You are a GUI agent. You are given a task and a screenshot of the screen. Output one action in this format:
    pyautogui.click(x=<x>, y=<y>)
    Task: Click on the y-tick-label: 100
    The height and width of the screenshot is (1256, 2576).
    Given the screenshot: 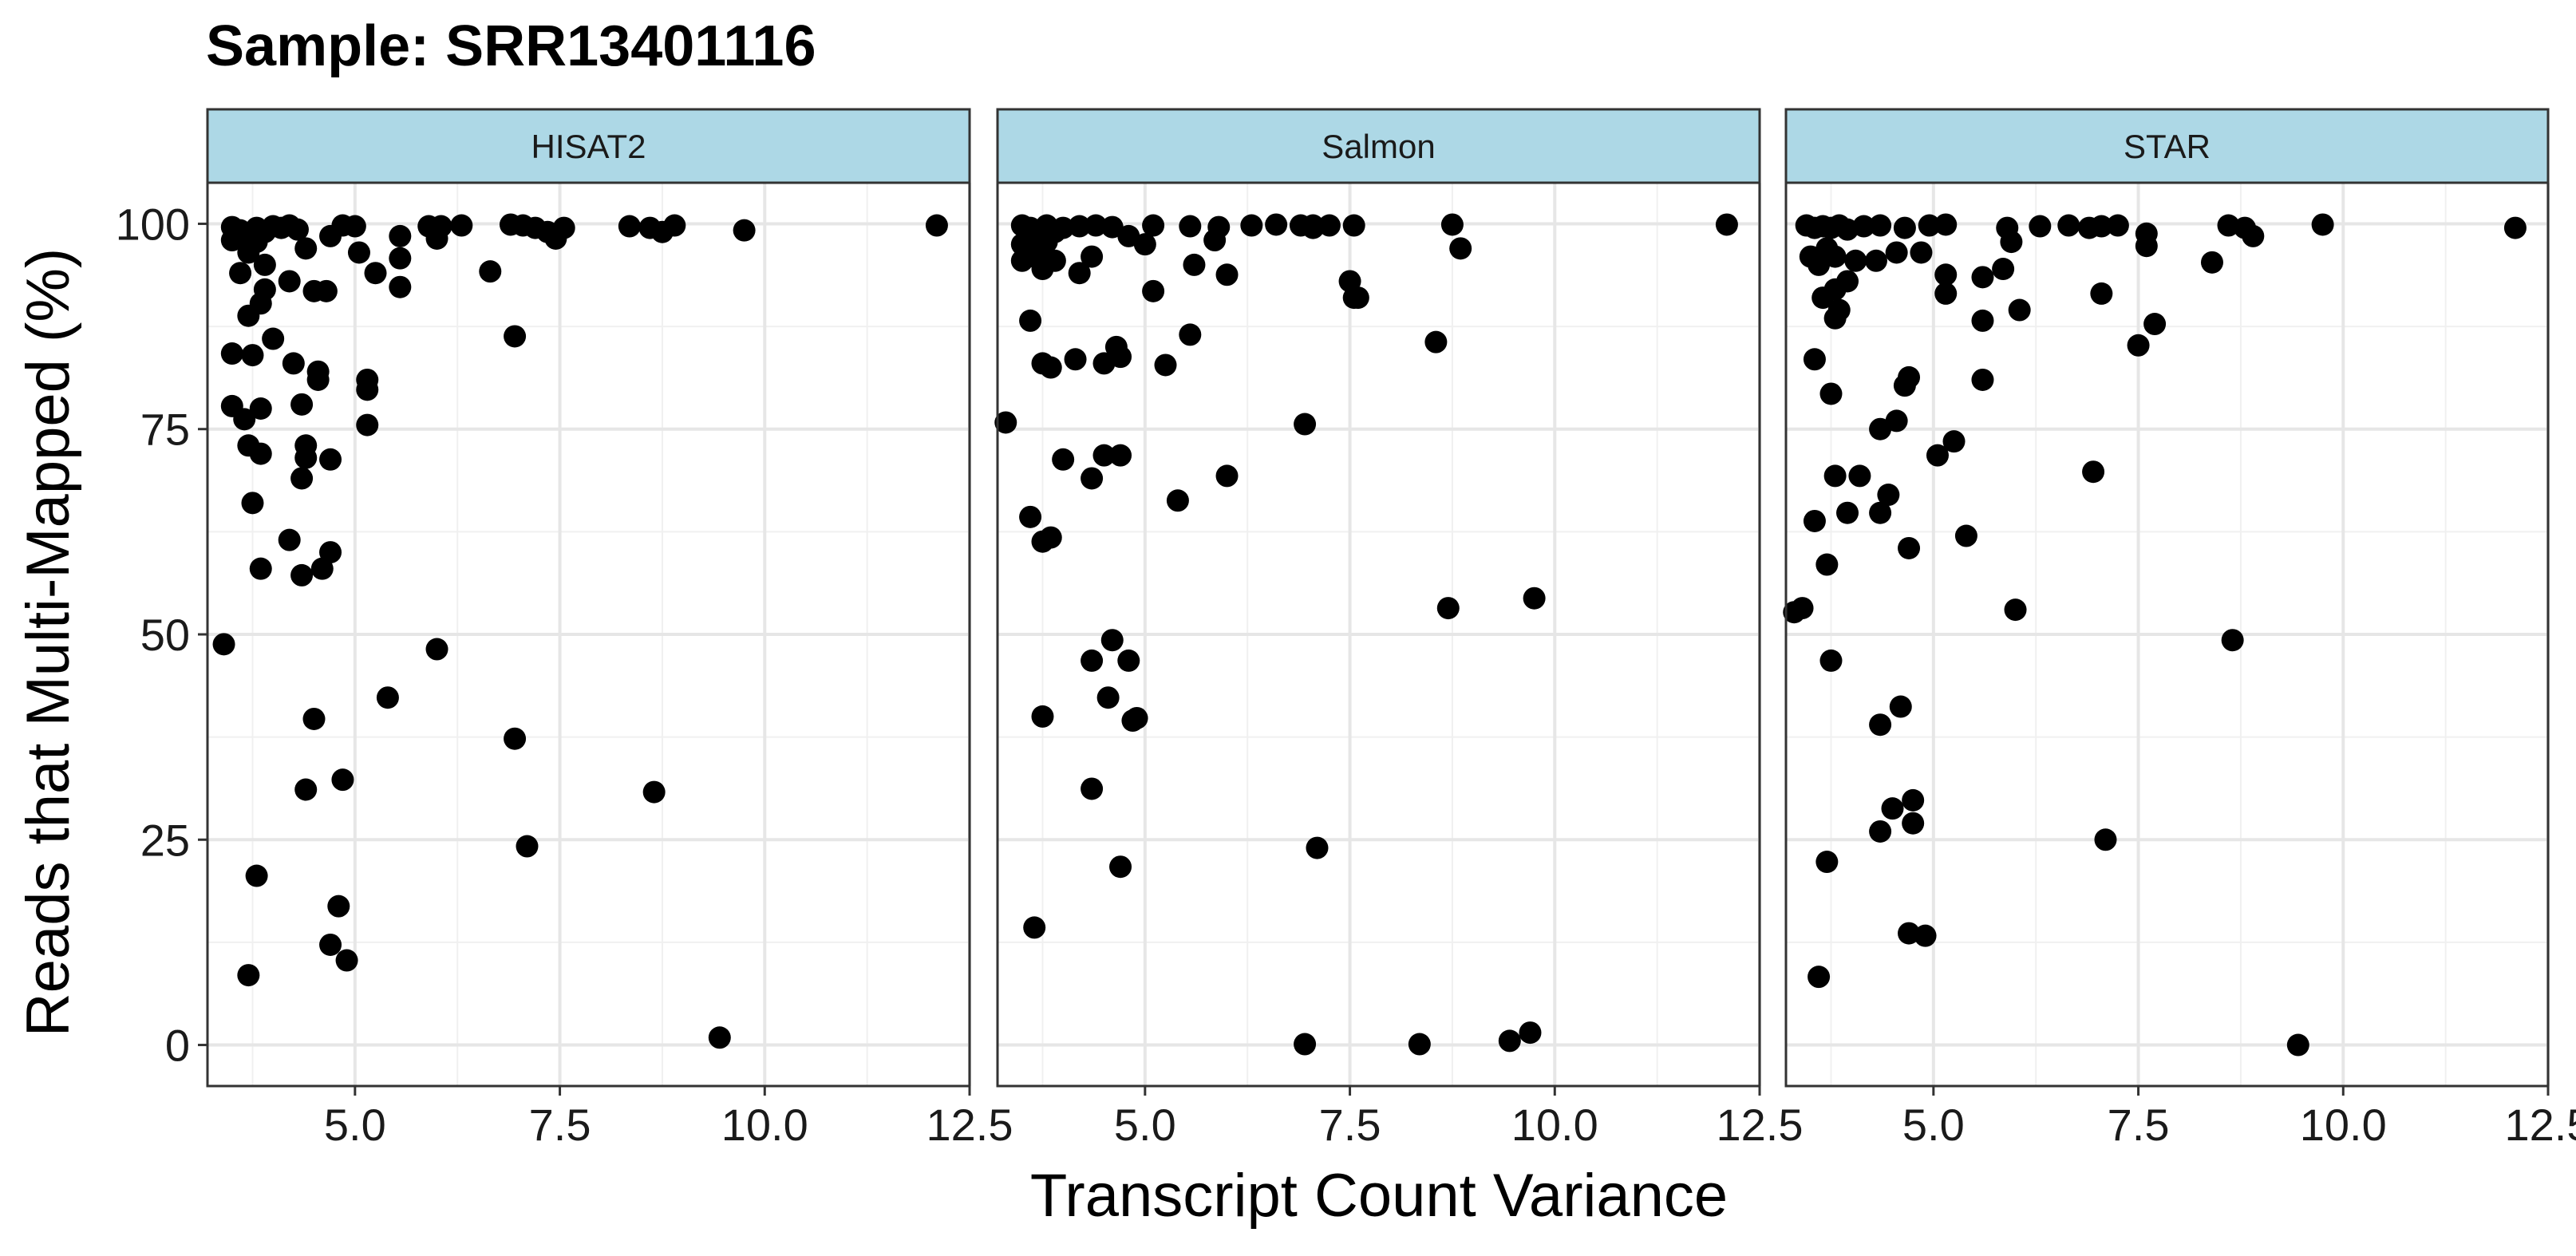 What is the action you would take?
    pyautogui.click(x=153, y=224)
    